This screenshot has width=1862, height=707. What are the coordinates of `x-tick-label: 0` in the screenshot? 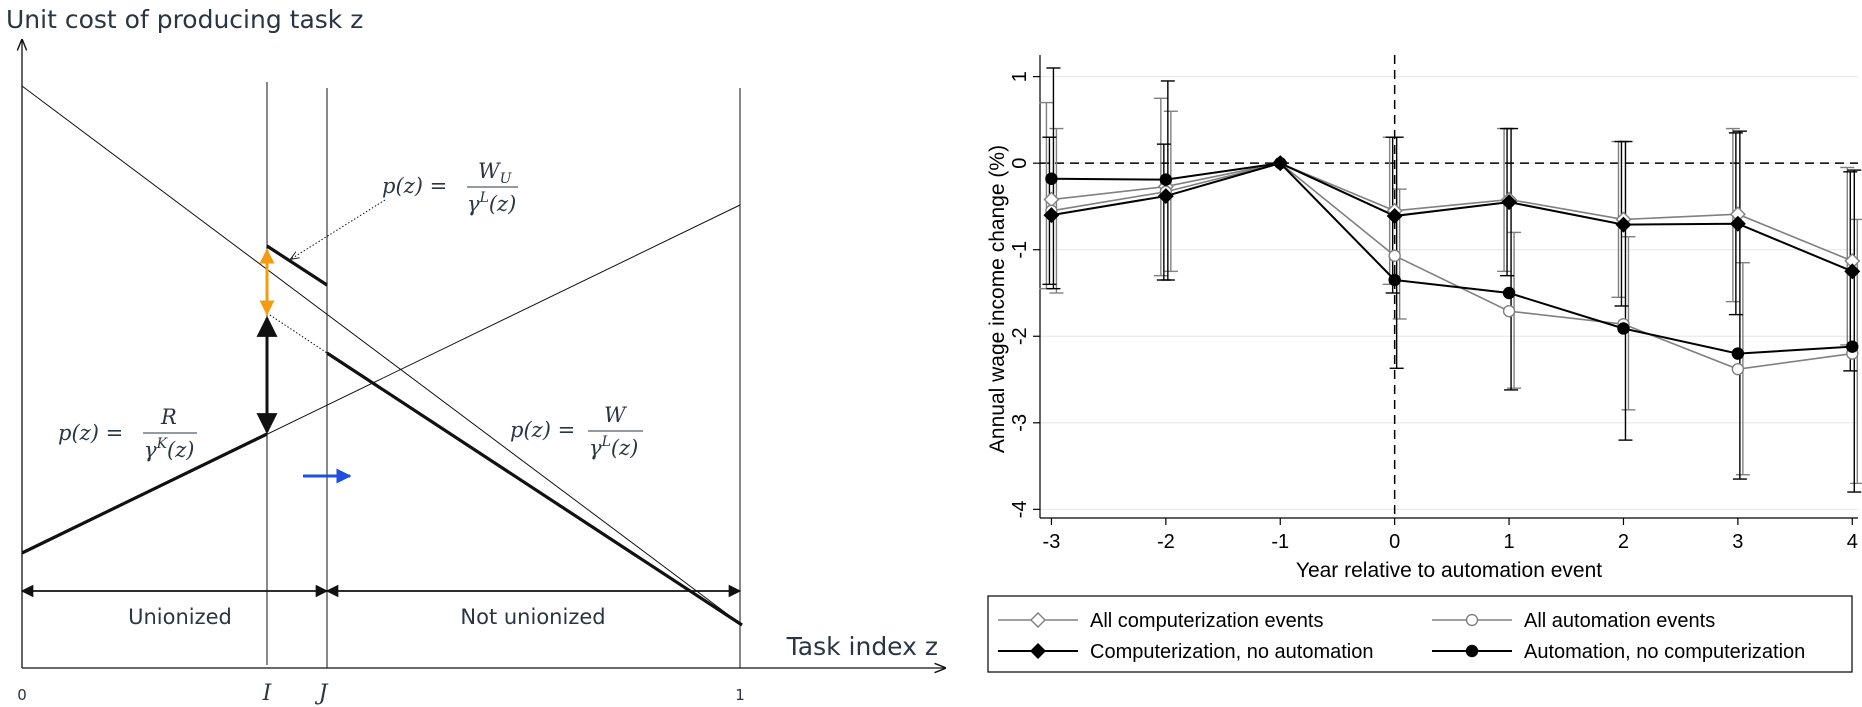 It's located at (1394, 542).